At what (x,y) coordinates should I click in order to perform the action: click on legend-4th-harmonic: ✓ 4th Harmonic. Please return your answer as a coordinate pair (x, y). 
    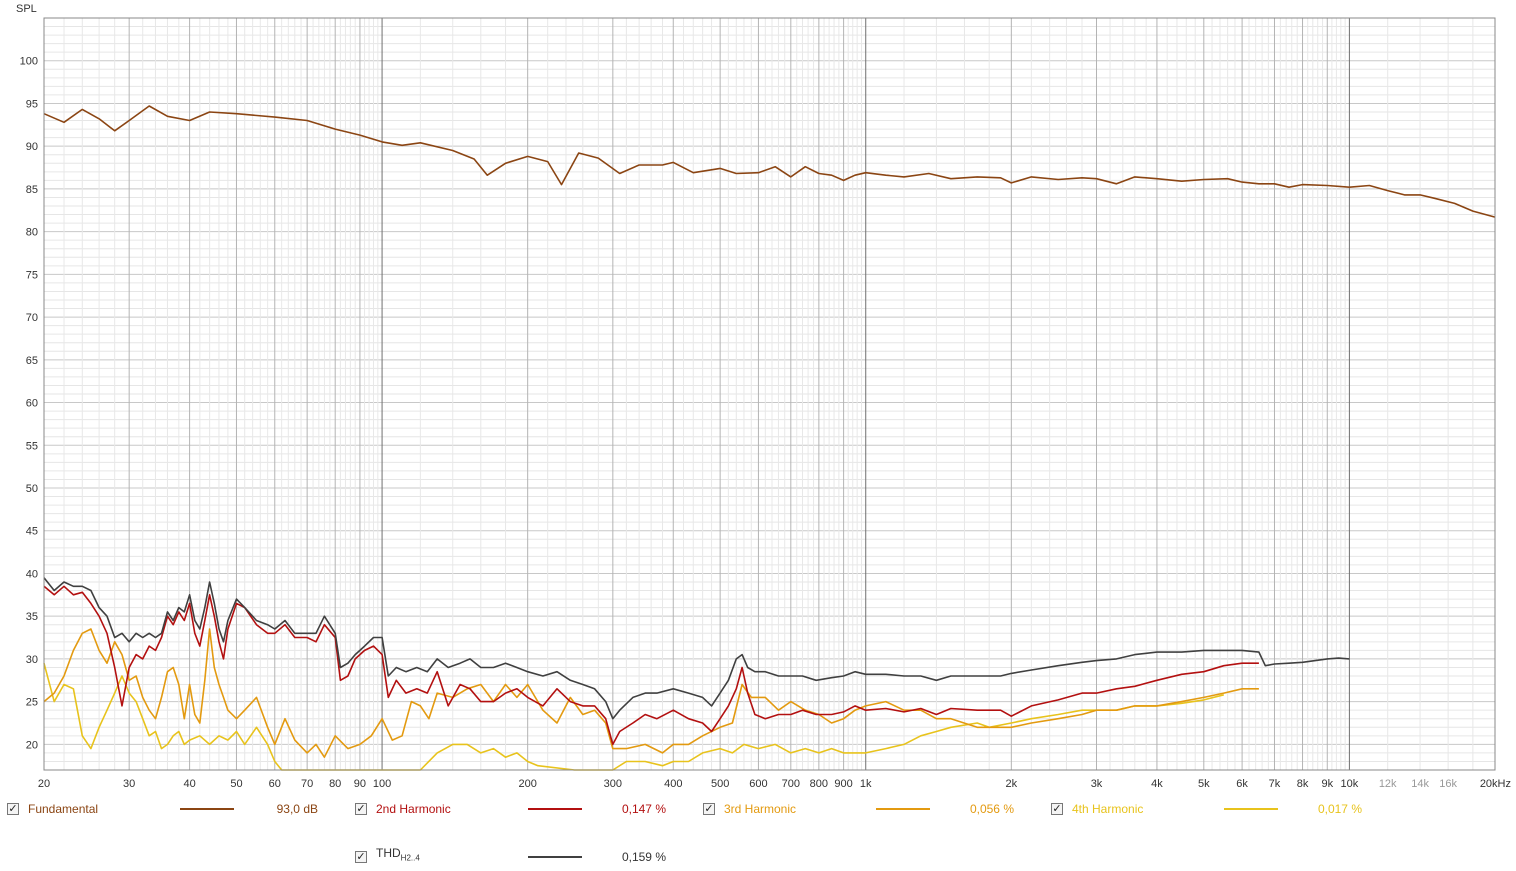
    Looking at the image, I should click on (1097, 809).